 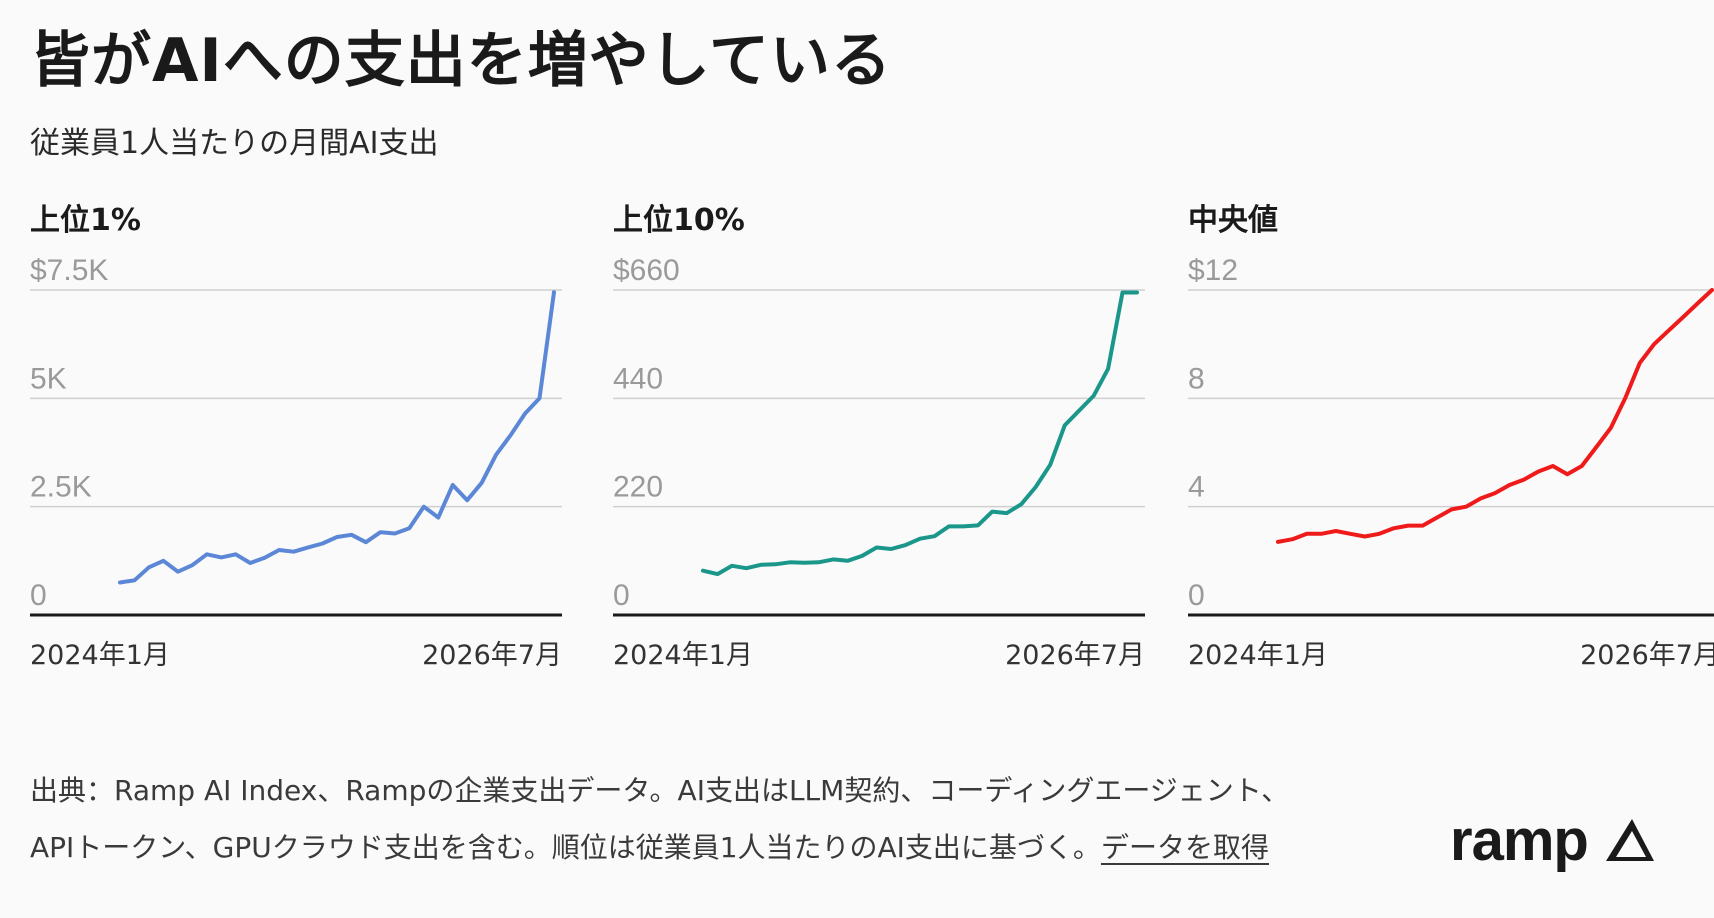 I want to click on ramp-logo: ramp, so click(x=1570, y=840).